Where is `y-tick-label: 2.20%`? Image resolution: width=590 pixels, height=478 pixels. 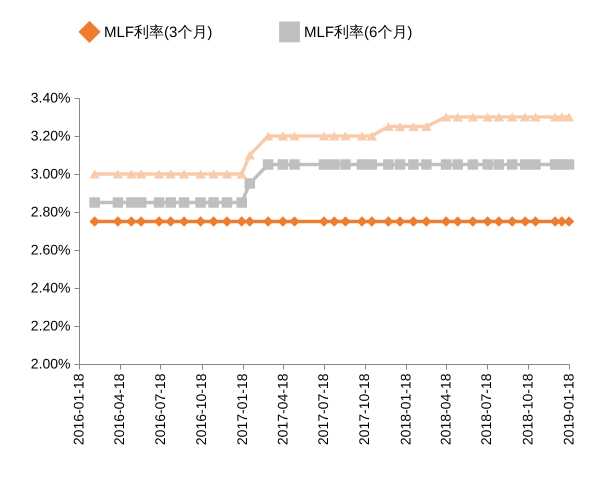
y-tick-label: 2.20% is located at coordinates (50, 326).